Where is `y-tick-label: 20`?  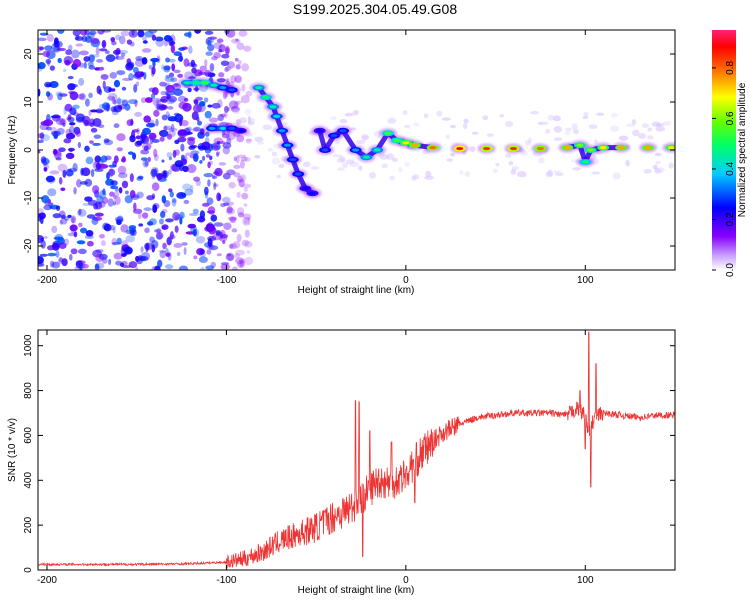
y-tick-label: 20 is located at coordinates (28, 54).